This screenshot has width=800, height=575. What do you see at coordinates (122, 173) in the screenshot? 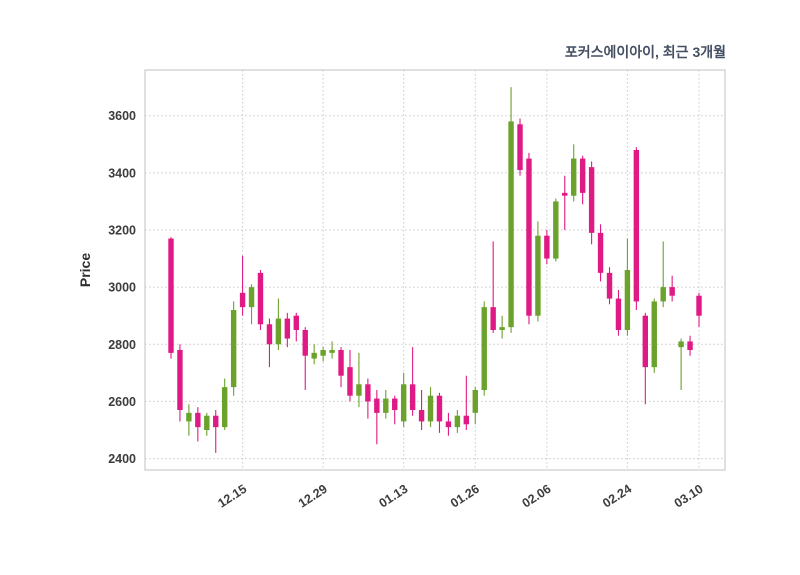
I see `y-tick-label: 3400` at bounding box center [122, 173].